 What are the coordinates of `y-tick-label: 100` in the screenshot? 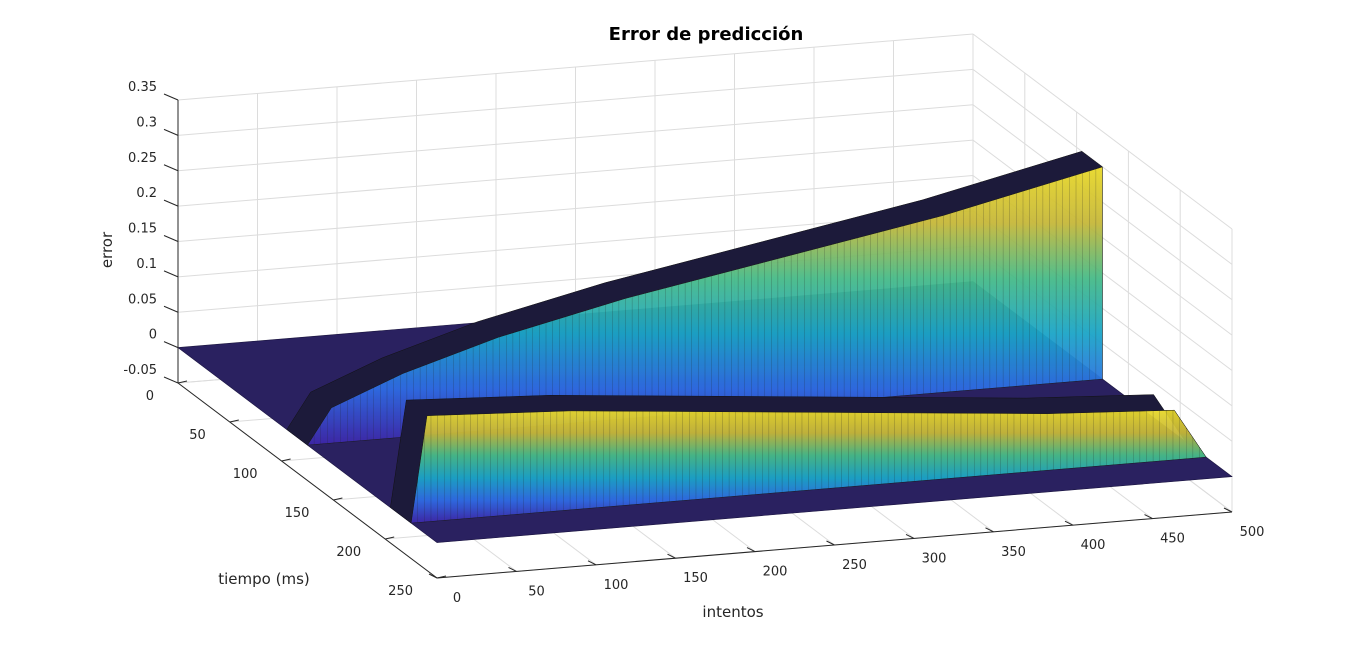 It's located at (245, 474).